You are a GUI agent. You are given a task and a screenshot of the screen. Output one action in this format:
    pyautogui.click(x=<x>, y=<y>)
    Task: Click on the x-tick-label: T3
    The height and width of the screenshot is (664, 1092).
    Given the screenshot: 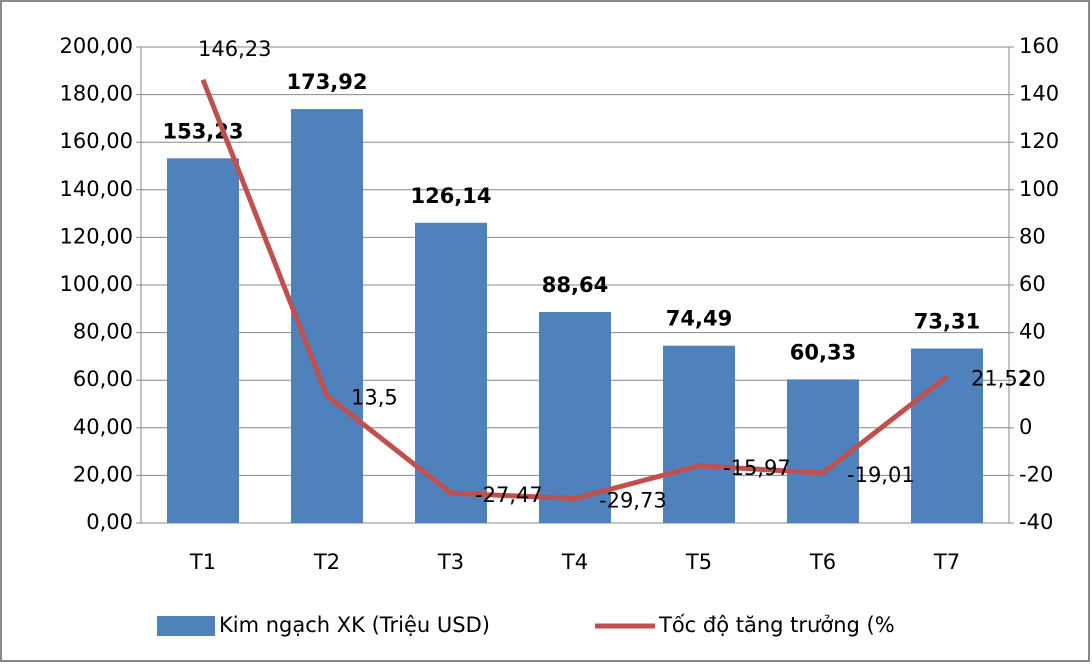 What is the action you would take?
    pyautogui.click(x=450, y=562)
    